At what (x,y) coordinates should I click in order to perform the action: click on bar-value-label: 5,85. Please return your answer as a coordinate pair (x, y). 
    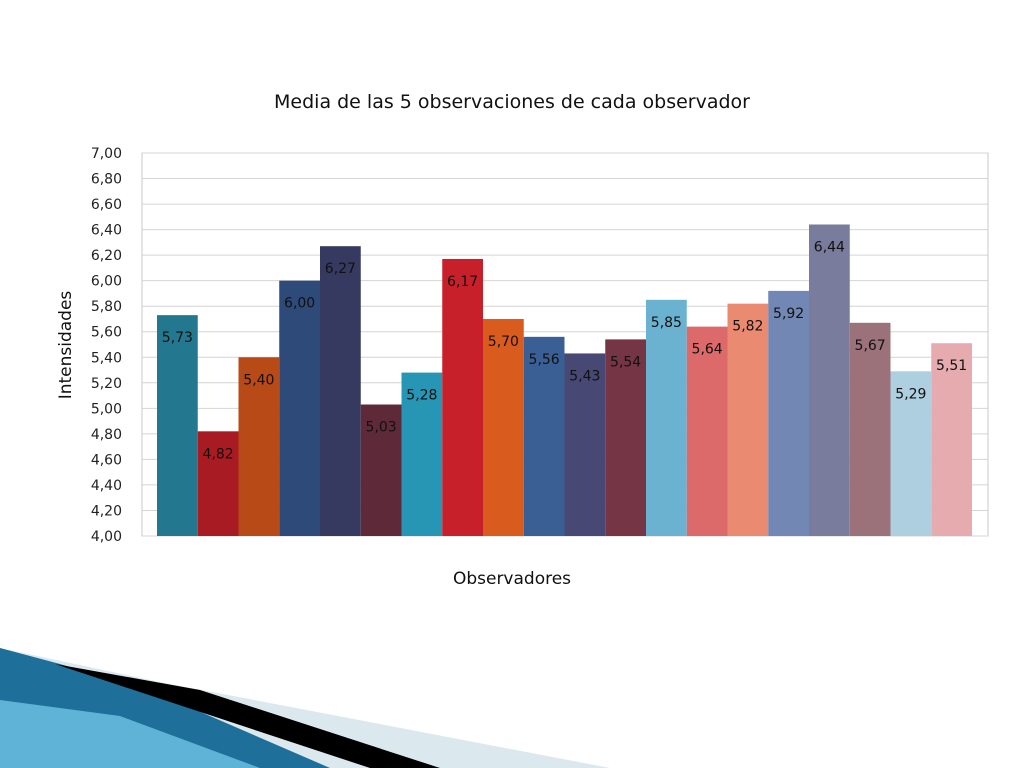
    Looking at the image, I should click on (666, 323).